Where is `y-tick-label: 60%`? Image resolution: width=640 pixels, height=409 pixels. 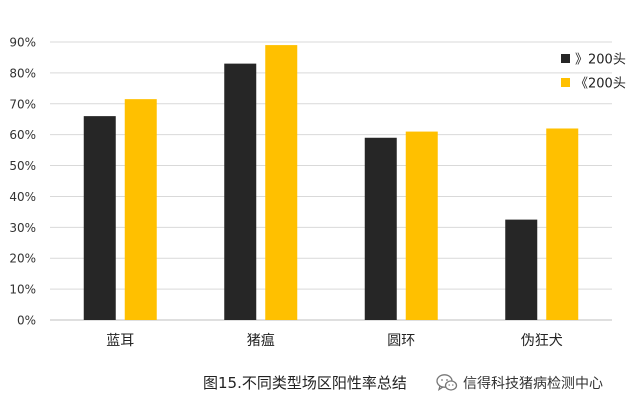 y-tick-label: 60% is located at coordinates (22, 135).